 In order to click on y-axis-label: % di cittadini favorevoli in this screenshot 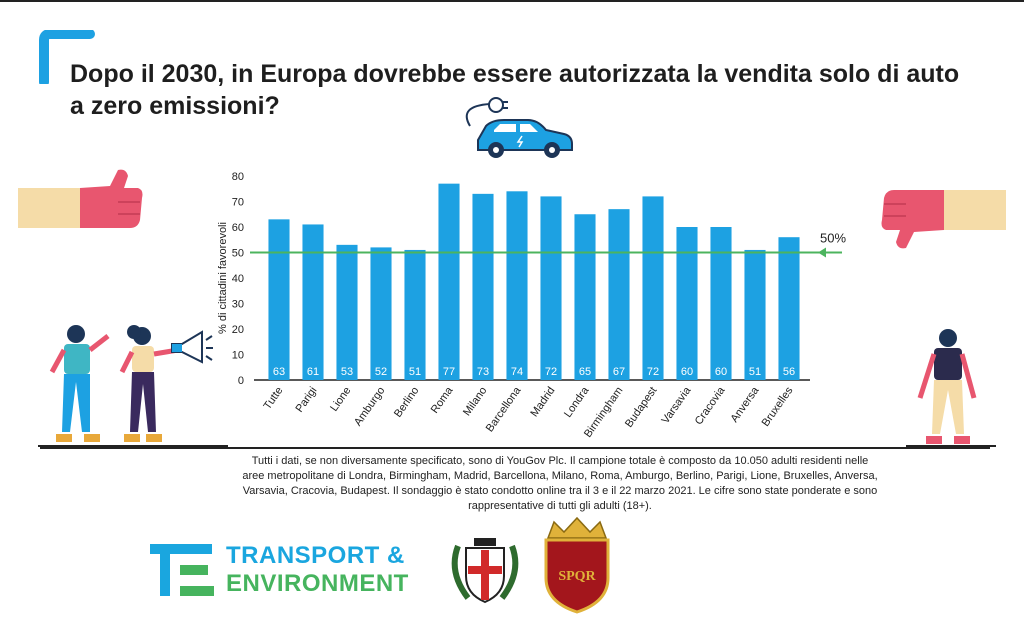, I will do `click(223, 278)`.